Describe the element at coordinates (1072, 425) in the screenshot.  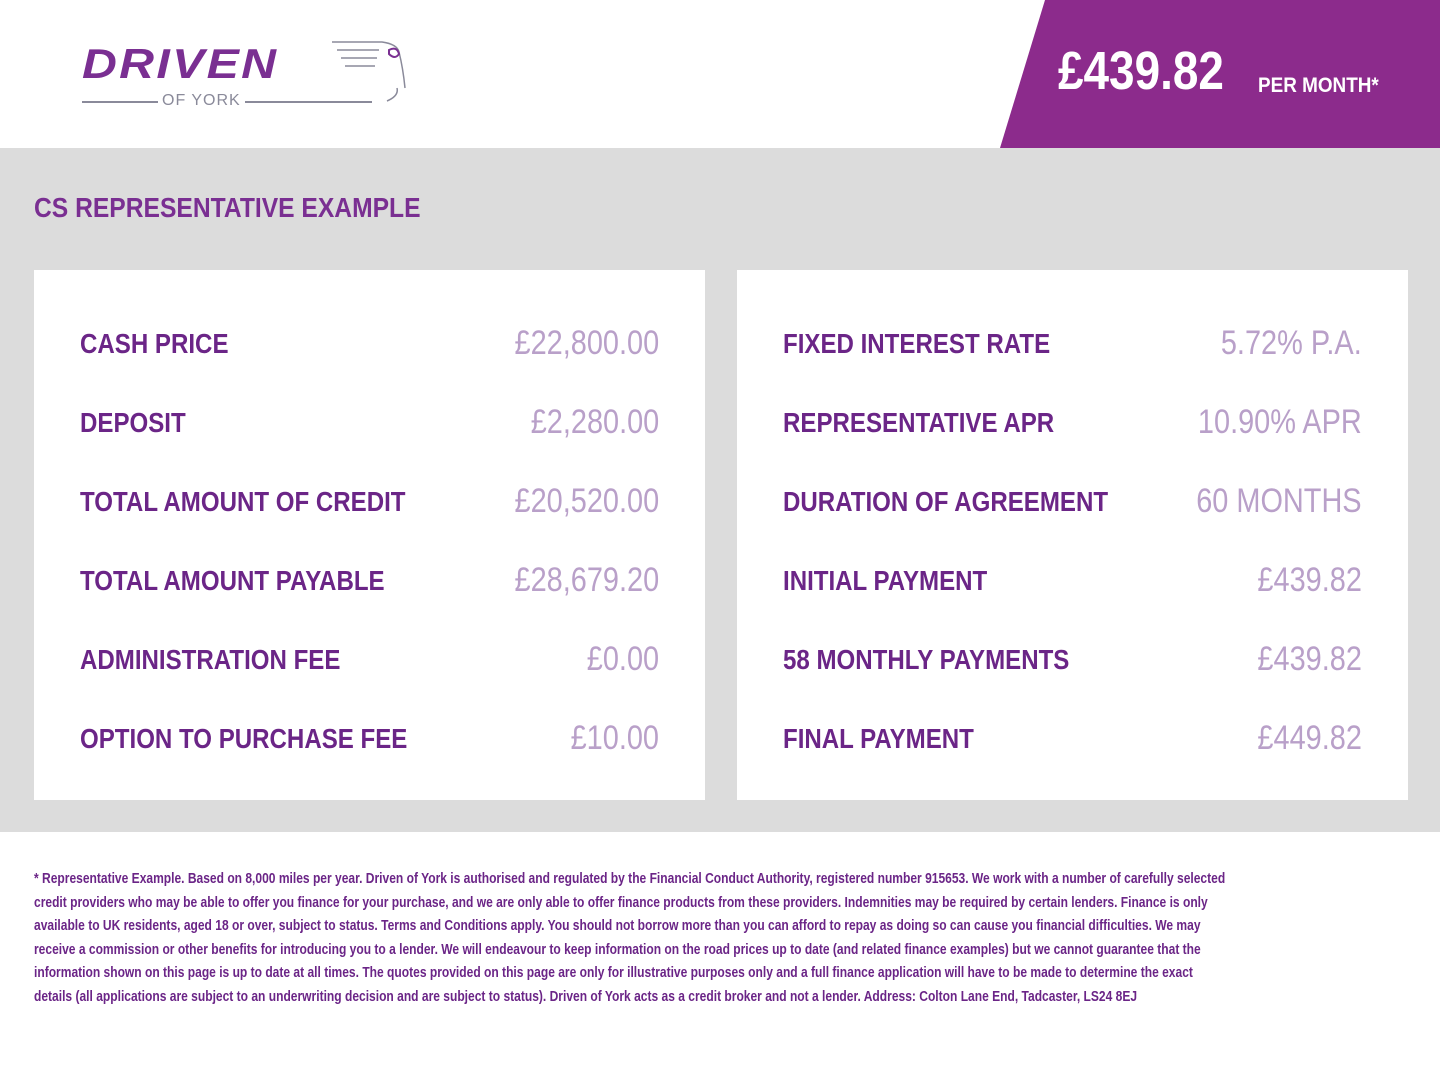
I see `finance-row: REPRESENTATIVE APR 10.90% APR` at that location.